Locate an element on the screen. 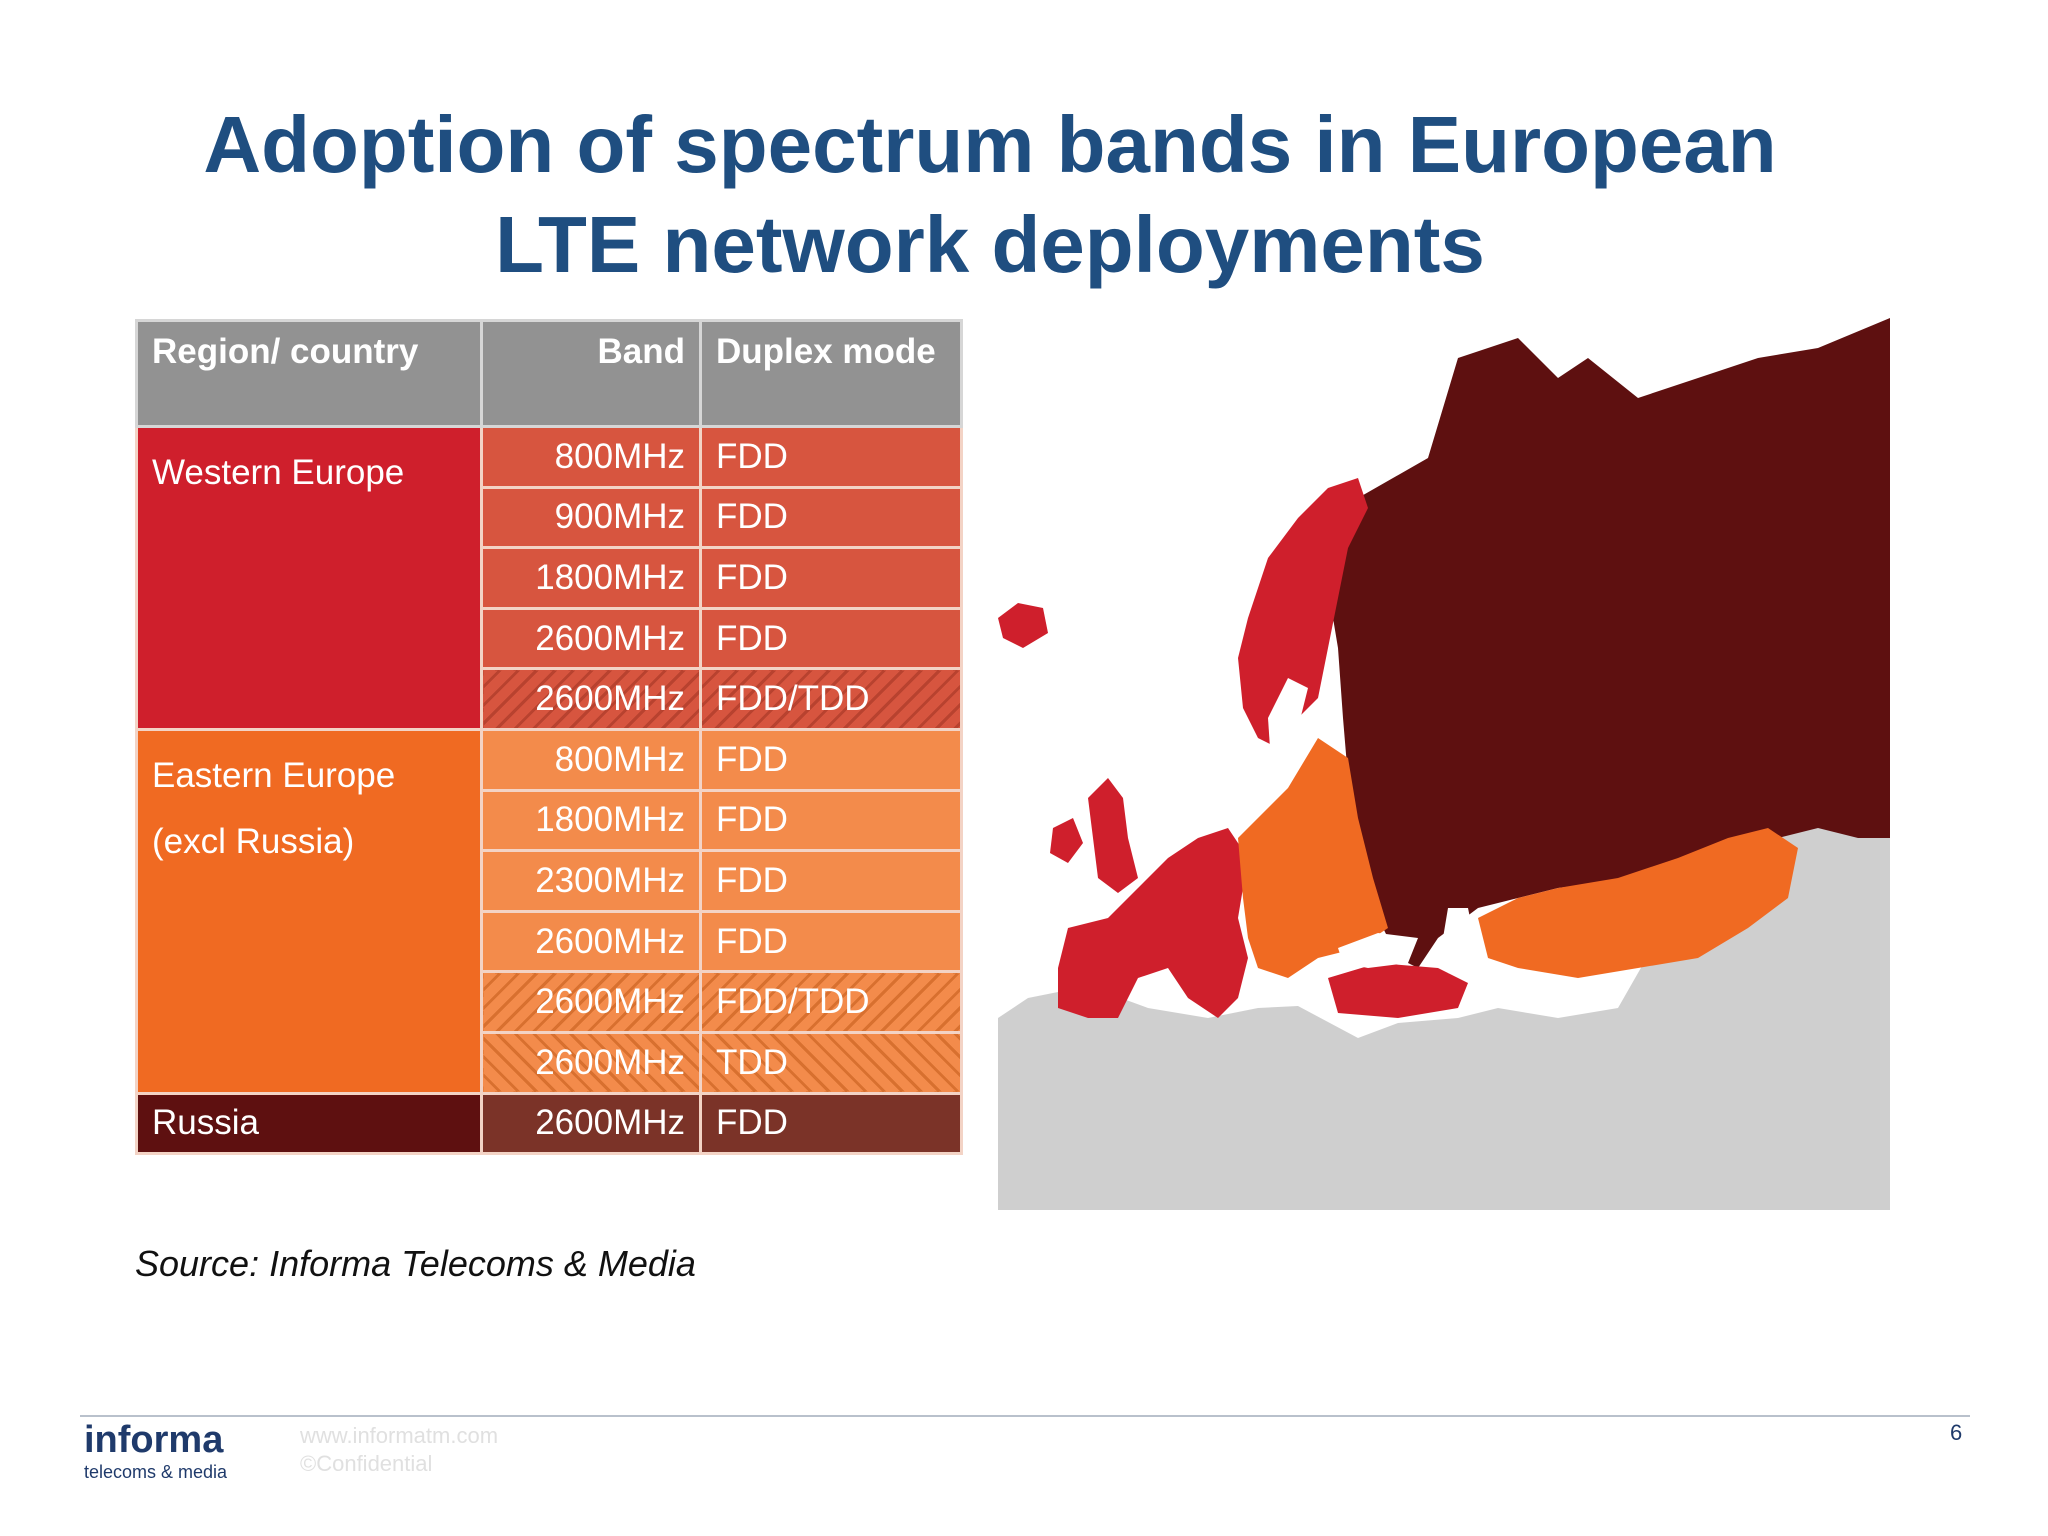 This screenshot has width=2048, height=1536. map-black-sea is located at coordinates (1378, 950).